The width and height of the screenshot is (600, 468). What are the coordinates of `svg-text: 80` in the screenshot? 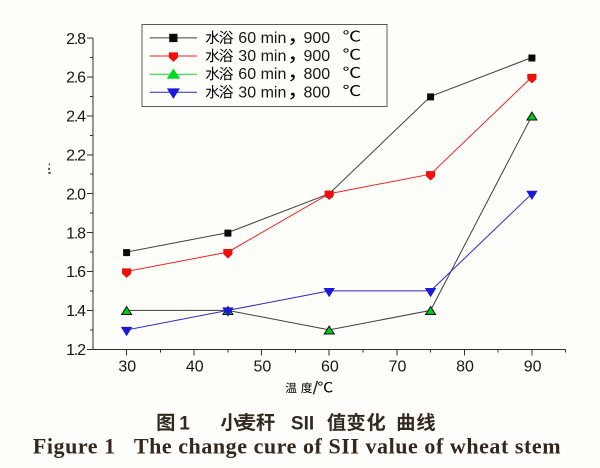 It's located at (465, 367).